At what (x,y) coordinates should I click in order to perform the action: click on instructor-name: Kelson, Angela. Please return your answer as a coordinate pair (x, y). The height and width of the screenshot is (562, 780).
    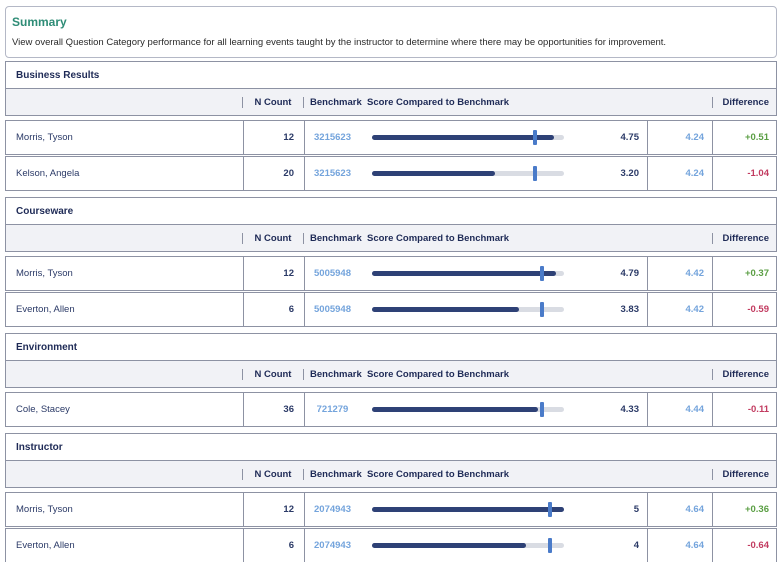
    Looking at the image, I should click on (48, 173).